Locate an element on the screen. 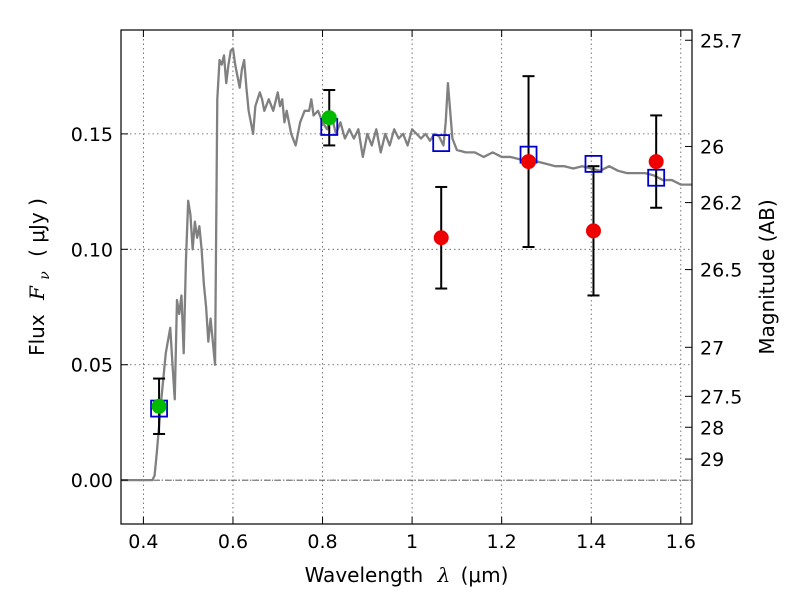  x-tick-label: 1.2 is located at coordinates (502, 542).